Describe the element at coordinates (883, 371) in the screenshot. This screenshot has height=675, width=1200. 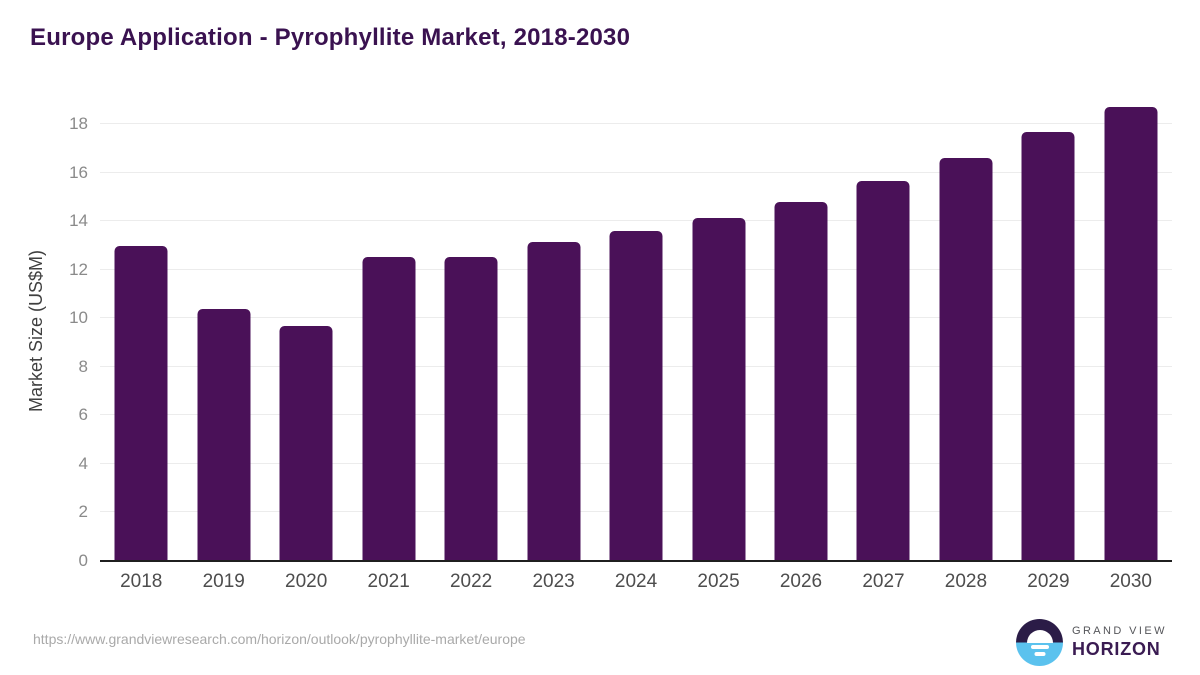
I see `bar-2027` at that location.